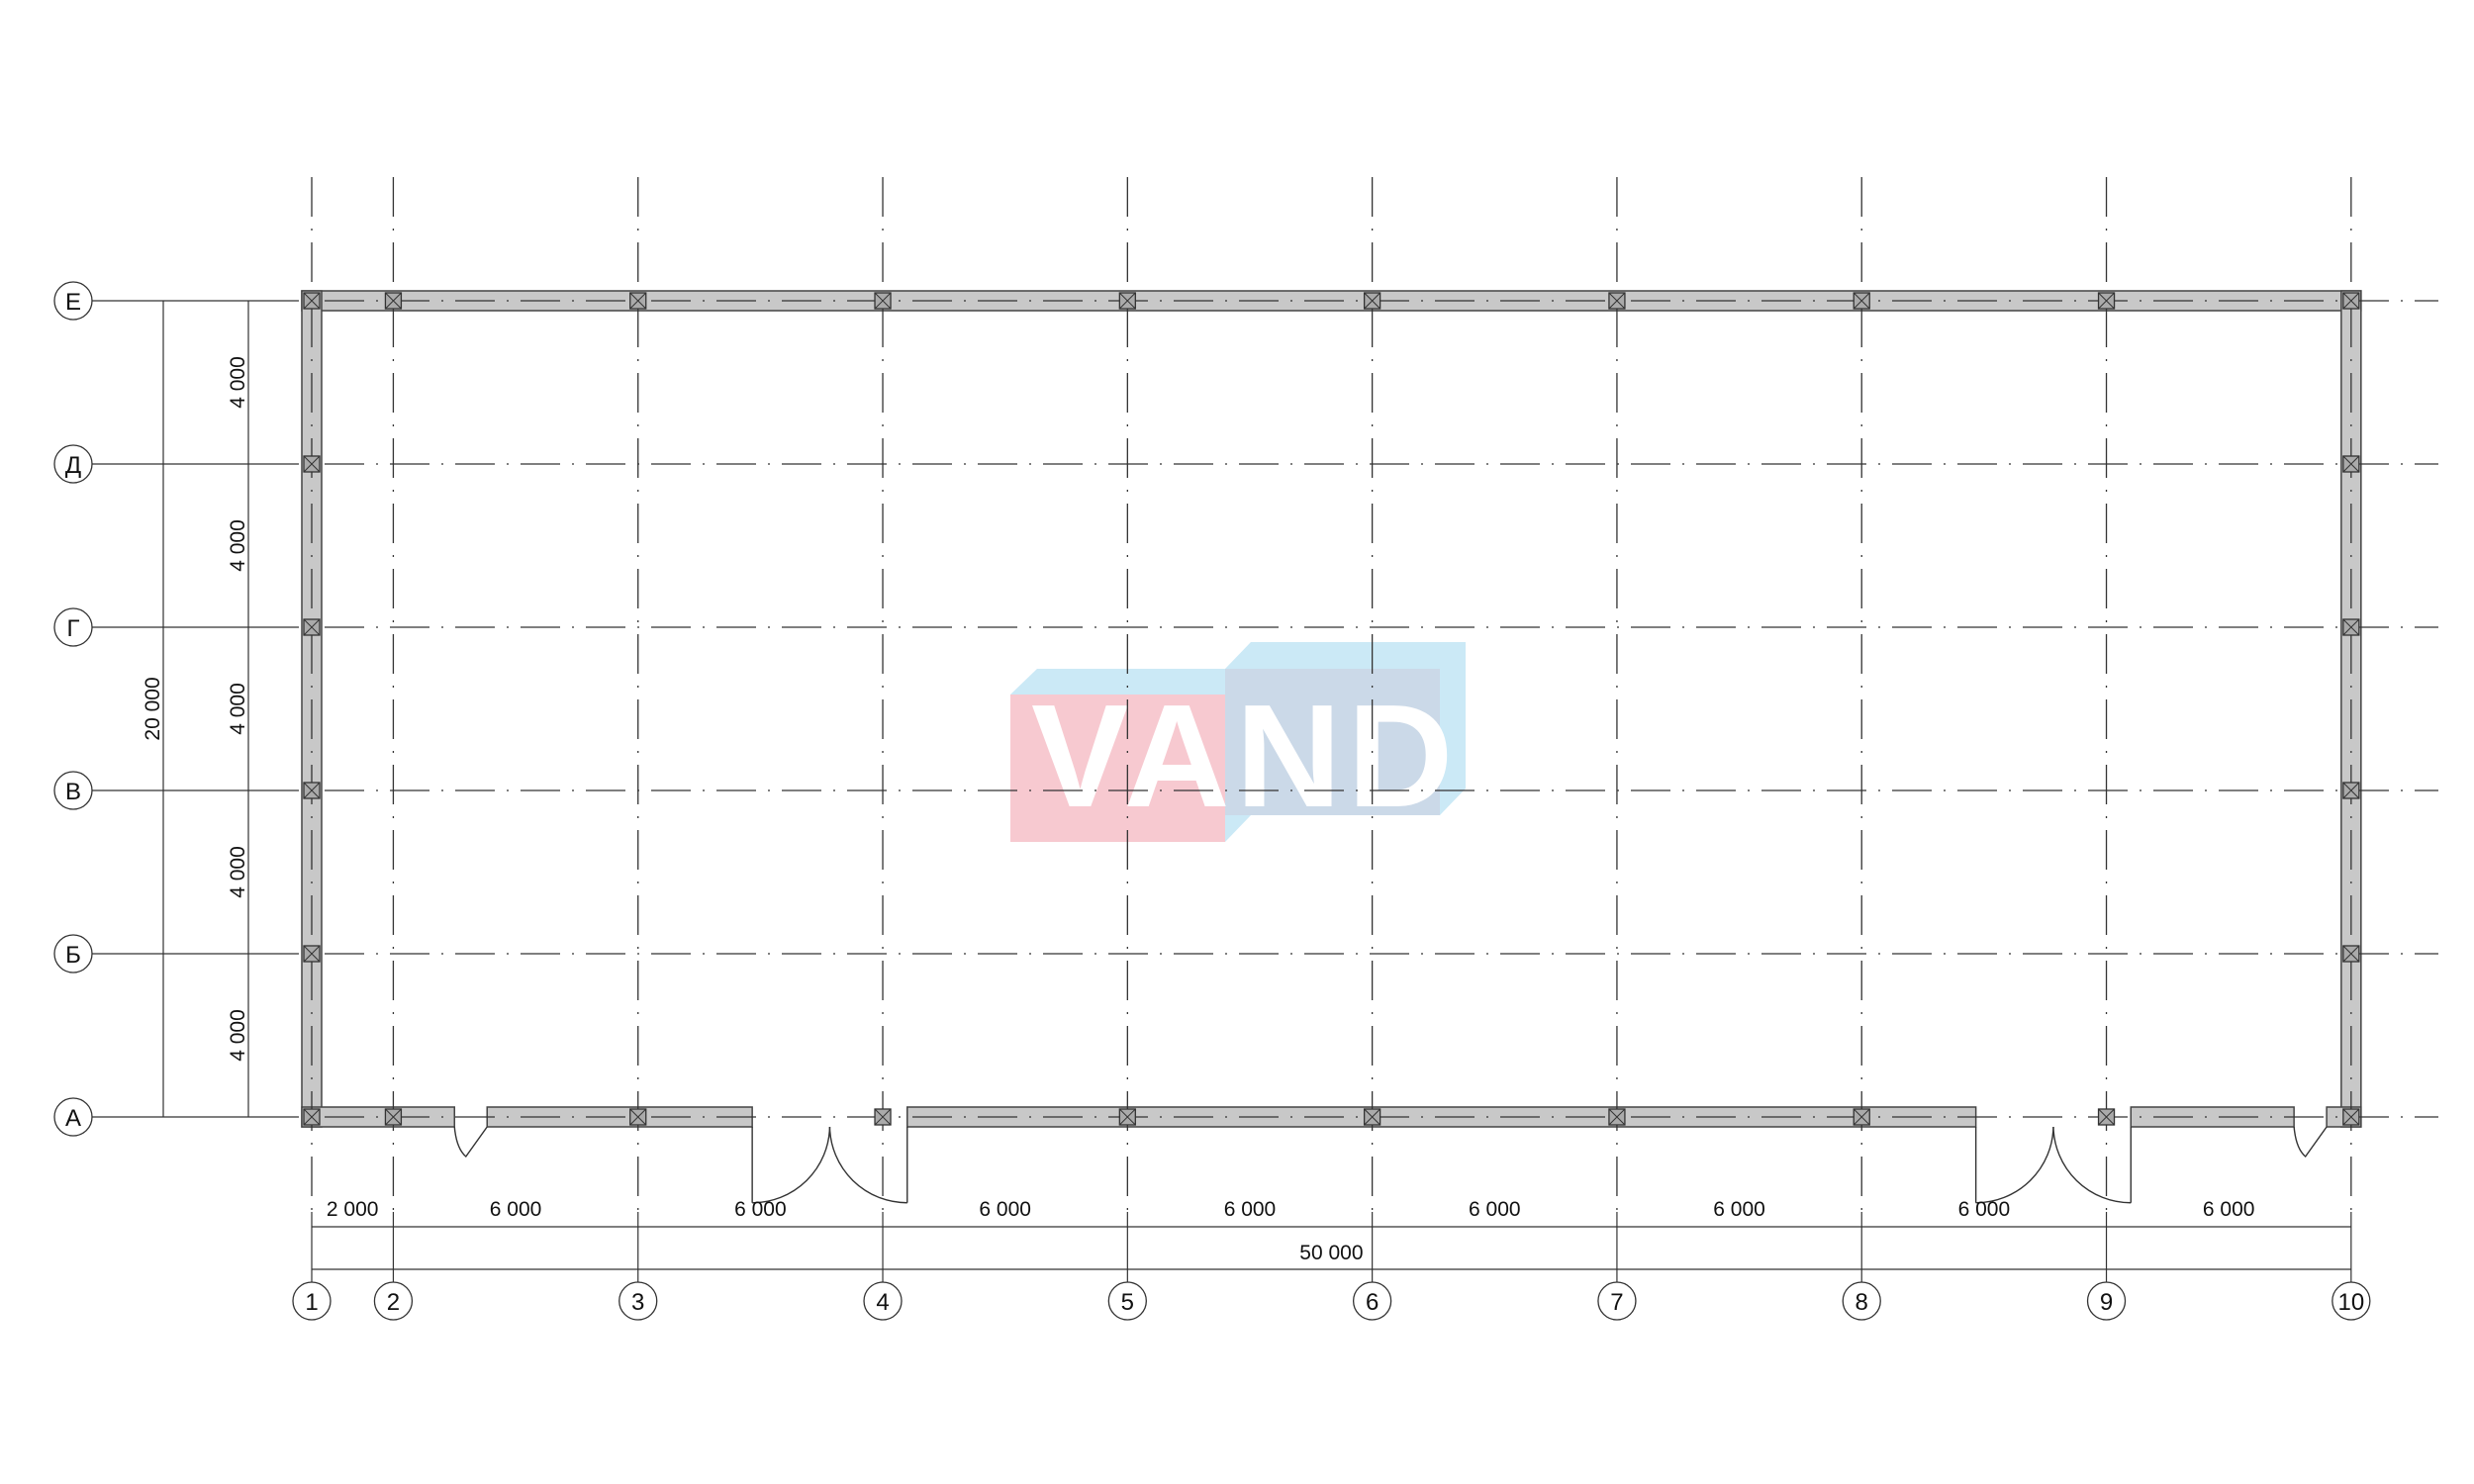  Describe the element at coordinates (73, 628) in the screenshot. I see `row-axis-label: Г` at that location.